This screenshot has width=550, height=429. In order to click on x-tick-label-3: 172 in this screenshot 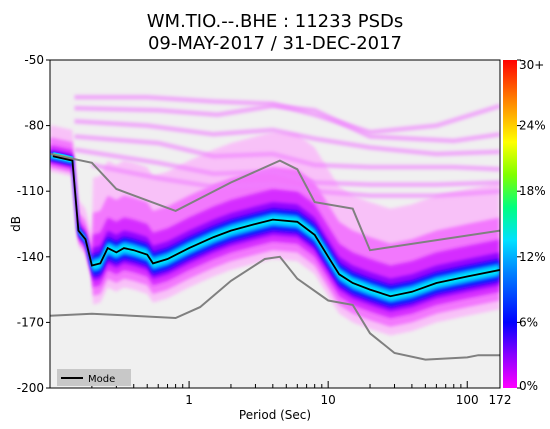, I will do `click(500, 400)`.